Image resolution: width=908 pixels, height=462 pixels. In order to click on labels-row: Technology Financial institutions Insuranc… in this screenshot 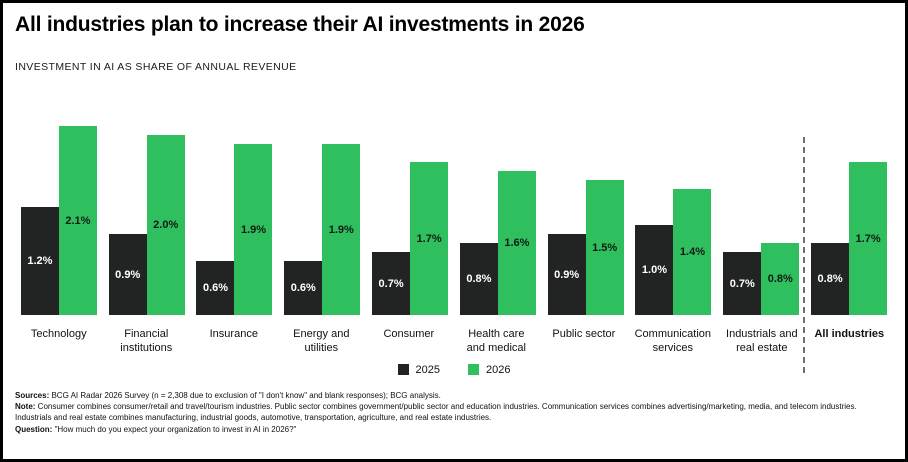, I will do `click(454, 342)`.